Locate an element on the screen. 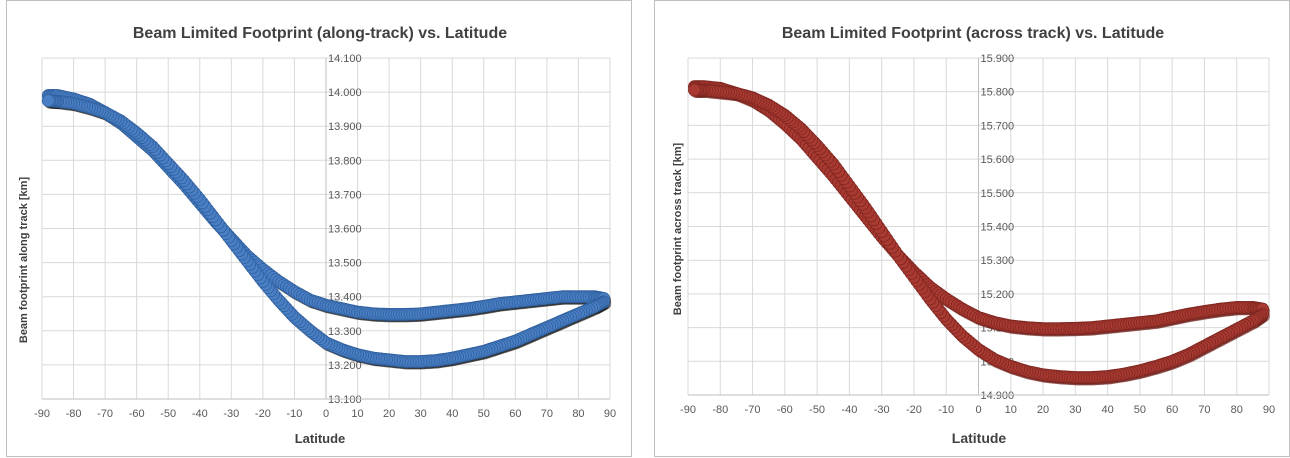 The width and height of the screenshot is (1290, 458). y-tick-label: 15.800 is located at coordinates (998, 93).